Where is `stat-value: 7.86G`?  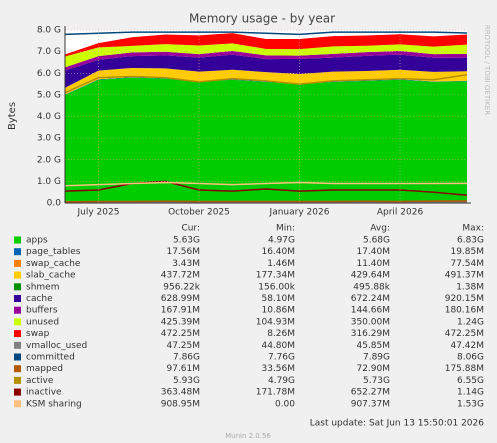
stat-value: 7.86G is located at coordinates (186, 358).